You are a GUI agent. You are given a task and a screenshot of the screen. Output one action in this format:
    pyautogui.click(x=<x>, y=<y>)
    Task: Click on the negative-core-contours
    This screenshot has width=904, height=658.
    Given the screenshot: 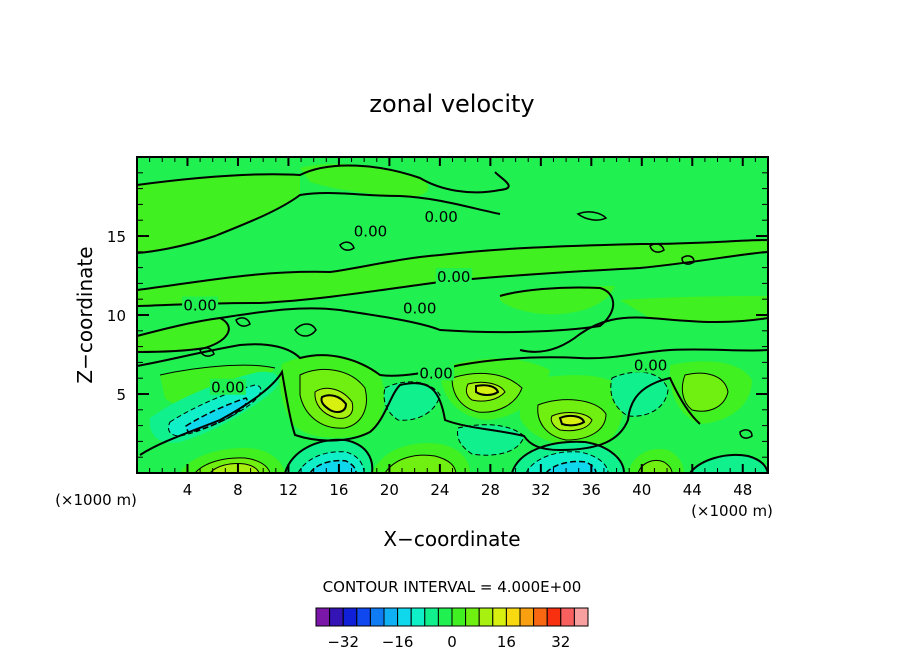 What is the action you would take?
    pyautogui.click(x=391, y=435)
    